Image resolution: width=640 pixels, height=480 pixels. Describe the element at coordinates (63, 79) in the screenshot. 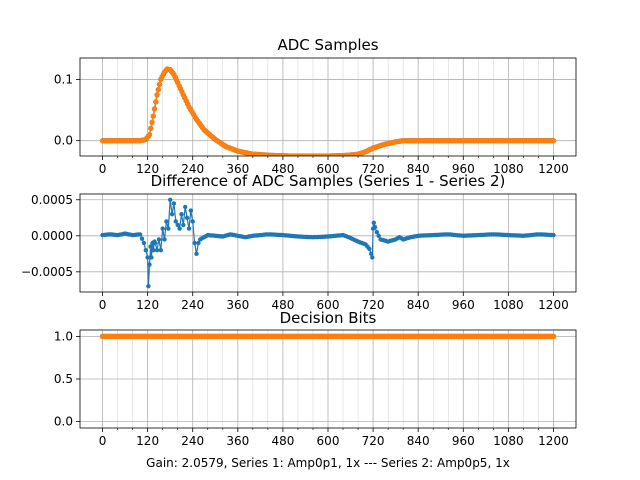

I see `y-tick-label: 0.1` at that location.